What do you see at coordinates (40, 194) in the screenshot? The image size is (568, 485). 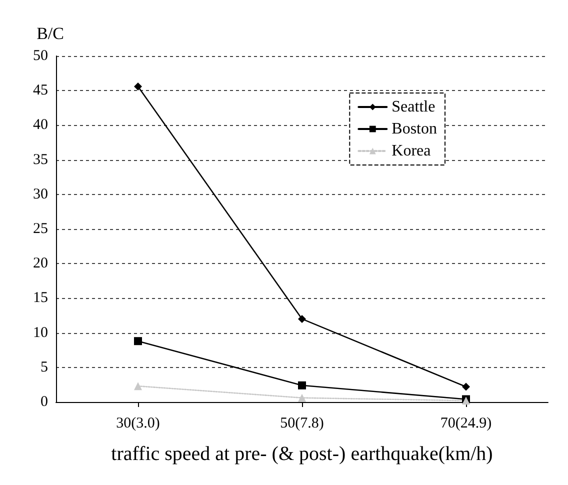 I see `y-tick-label: 30` at bounding box center [40, 194].